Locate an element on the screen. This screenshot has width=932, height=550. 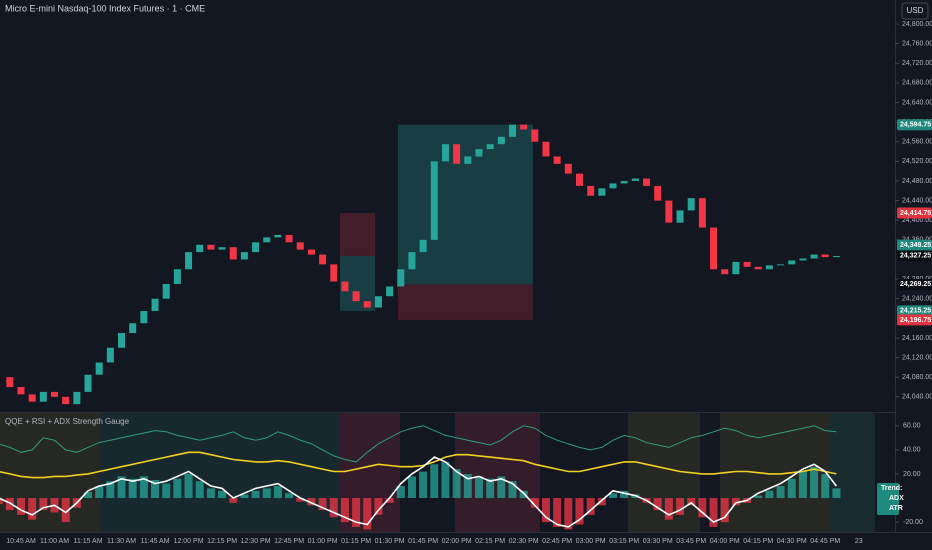
price-label: 24,327.25 is located at coordinates (915, 256).